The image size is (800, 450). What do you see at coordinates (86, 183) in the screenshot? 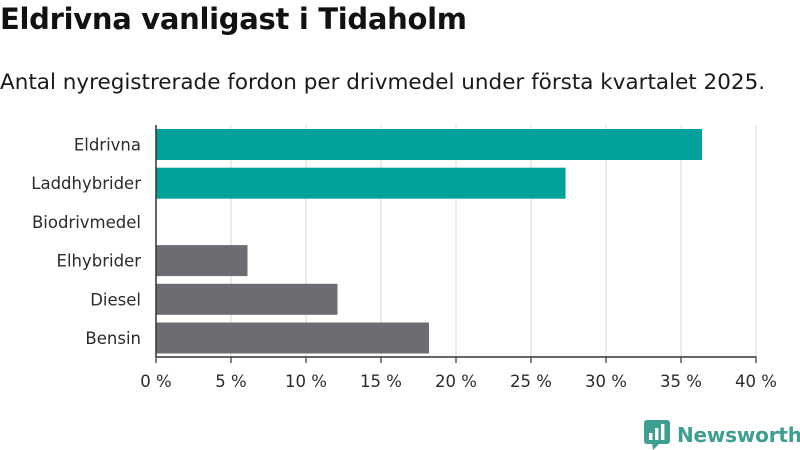
I see `category-label: Laddhybrider` at bounding box center [86, 183].